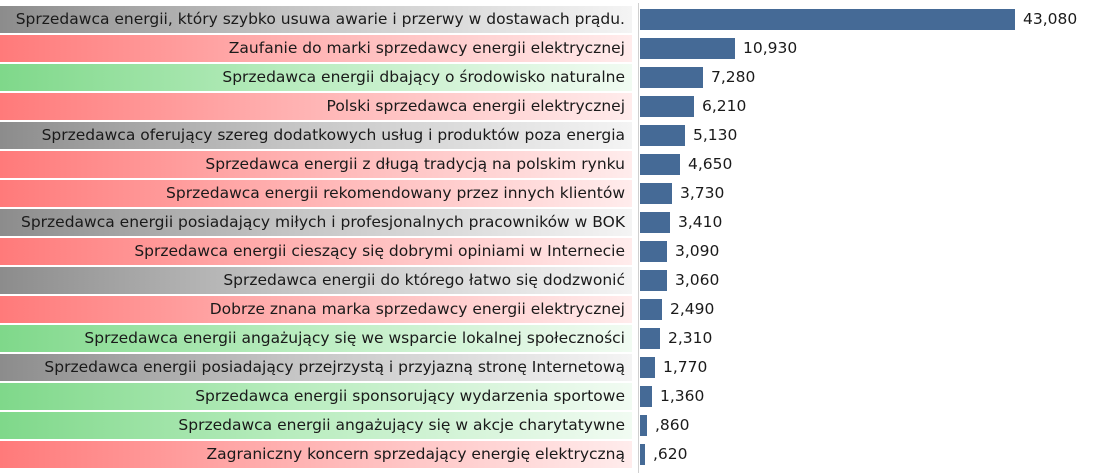  What do you see at coordinates (692, 309) in the screenshot?
I see `value-label: 2,490` at bounding box center [692, 309].